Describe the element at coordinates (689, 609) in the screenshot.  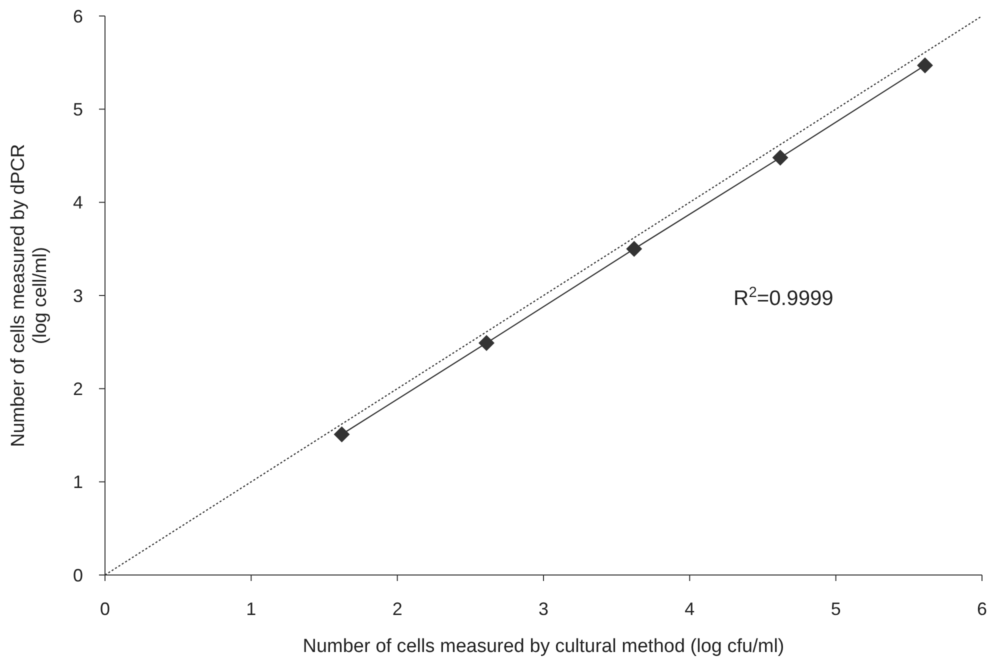
I see `x-tick-label: 4` at that location.